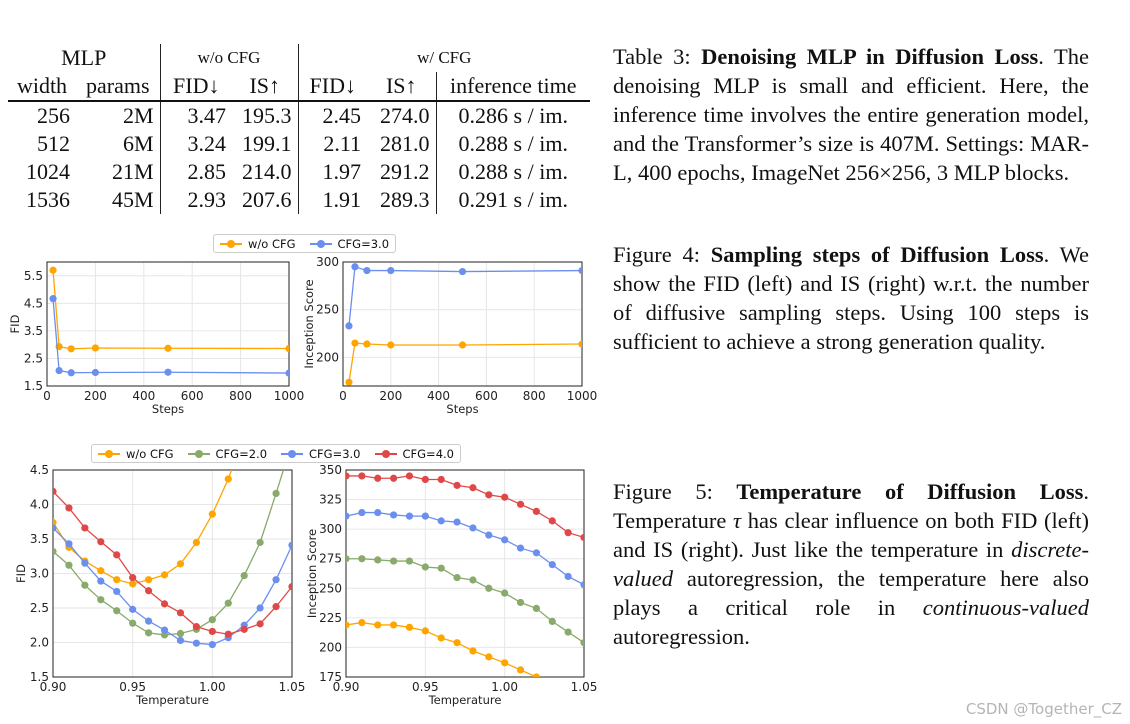 The image size is (1130, 724). What do you see at coordinates (335, 453) in the screenshot?
I see `legend-label: CFG=3.0` at bounding box center [335, 453].